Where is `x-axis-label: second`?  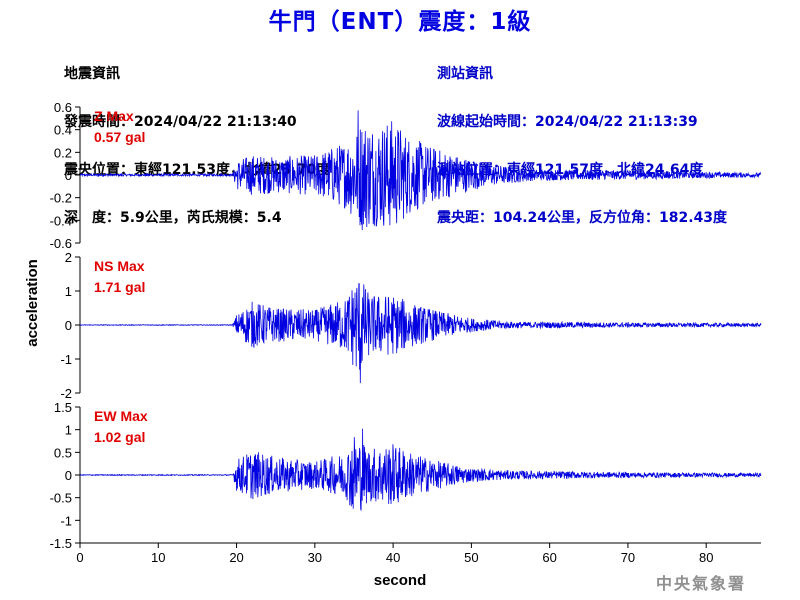 x-axis-label: second is located at coordinates (400, 580).